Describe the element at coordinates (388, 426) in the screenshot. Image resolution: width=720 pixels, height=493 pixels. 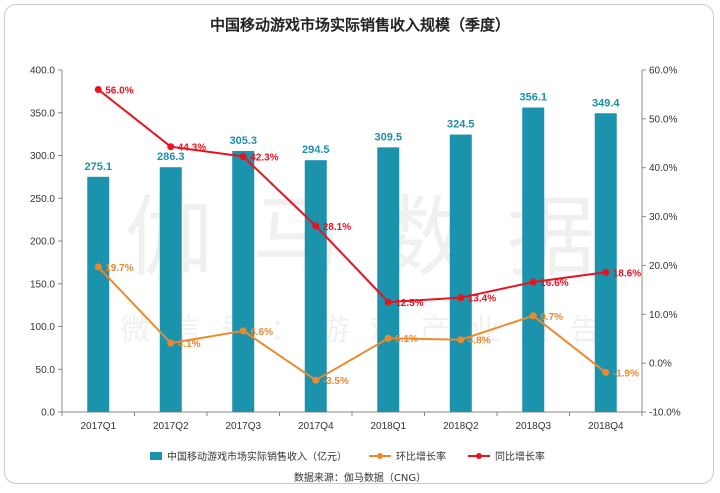
I see `x-tick-label: 2018Q1` at that location.